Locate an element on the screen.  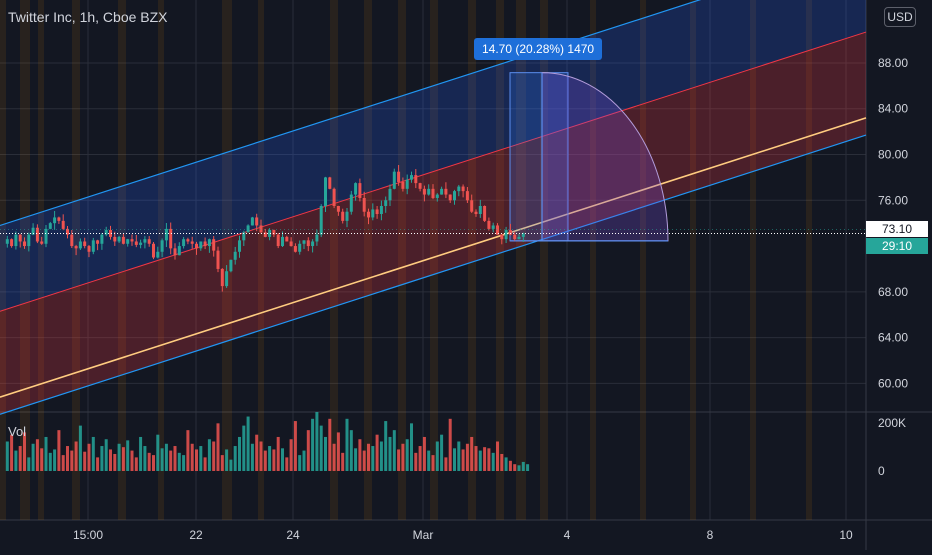
symbol-title: Twitter Inc, 1h, Cboe BZX is located at coordinates (88, 17).